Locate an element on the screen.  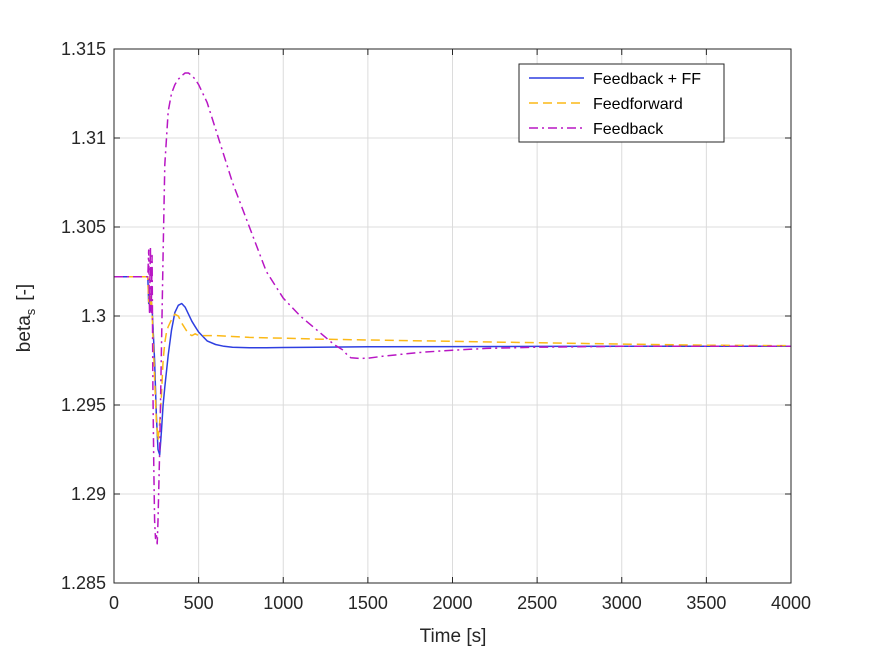
y-tick-label: 1.31 is located at coordinates (88, 138).